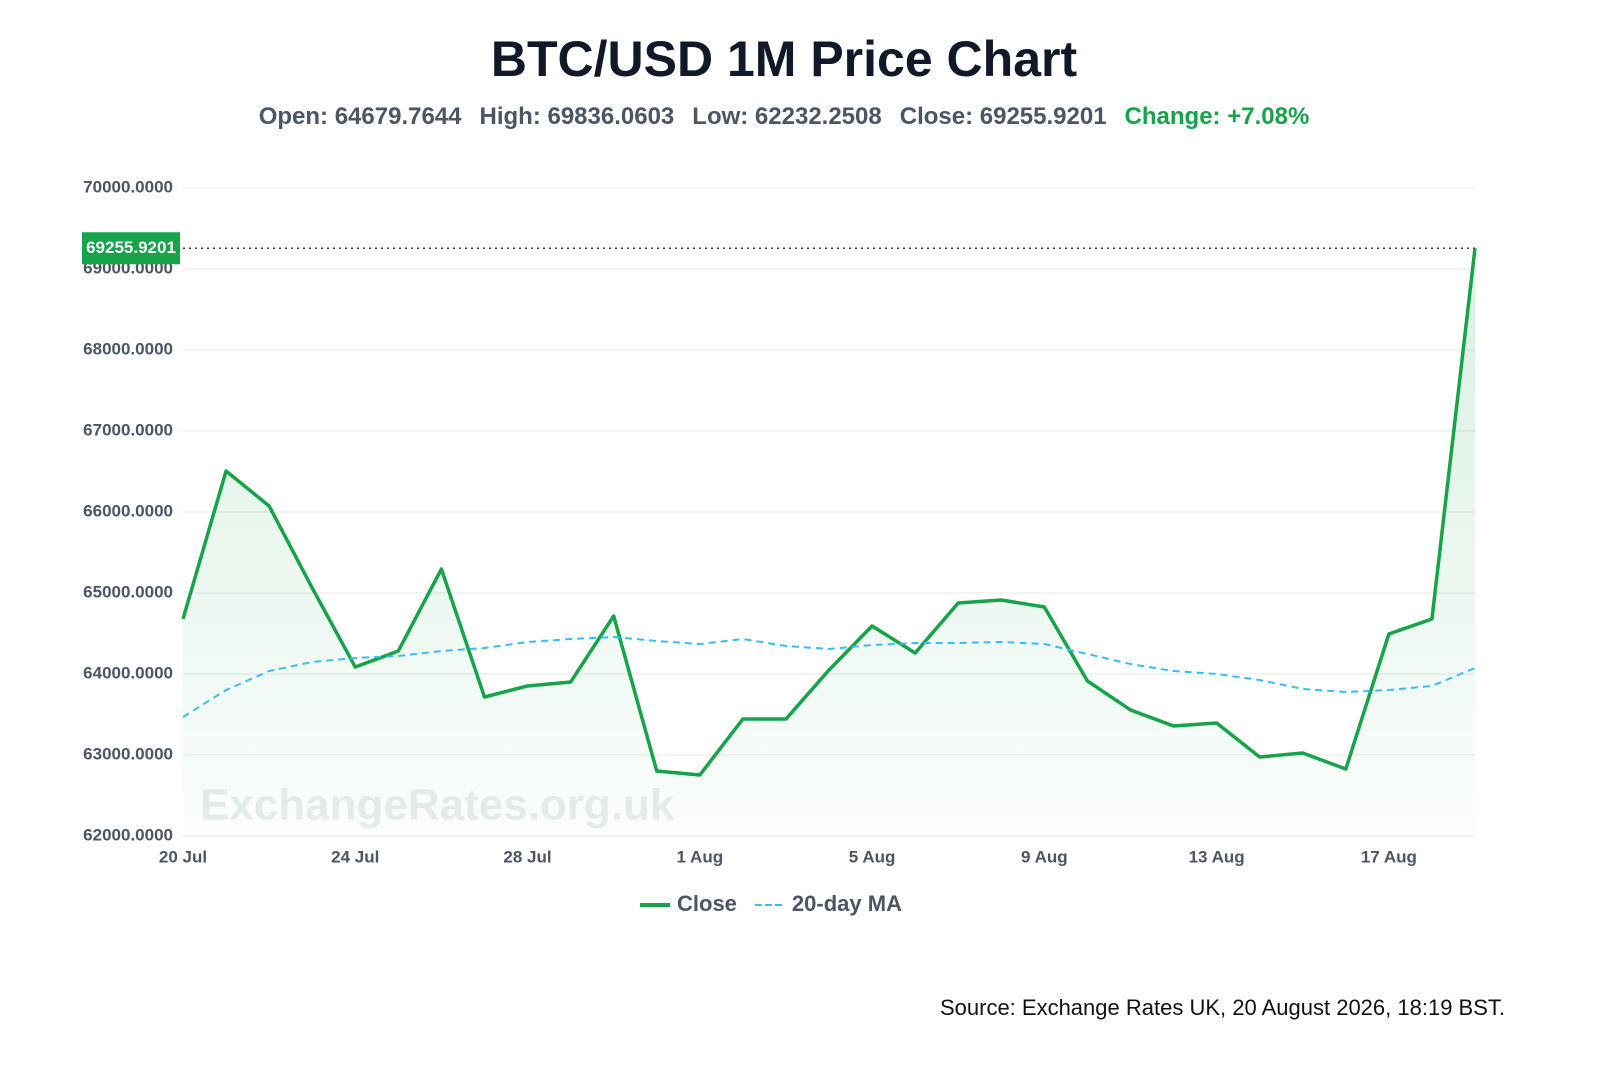  I want to click on y-tick-label: 67000.0000, so click(128, 429).